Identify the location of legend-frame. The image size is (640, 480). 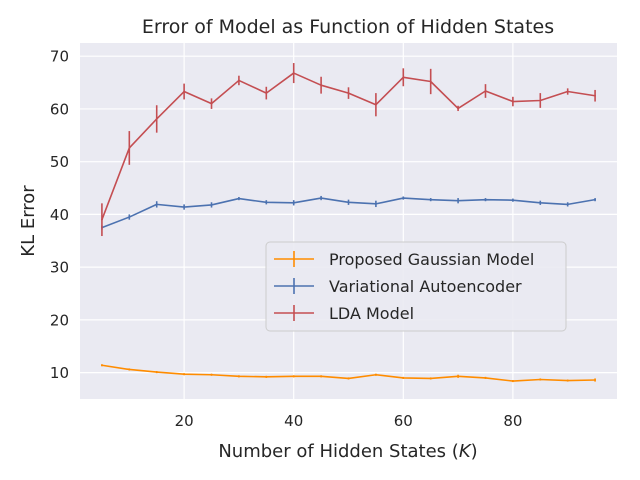
(416, 286).